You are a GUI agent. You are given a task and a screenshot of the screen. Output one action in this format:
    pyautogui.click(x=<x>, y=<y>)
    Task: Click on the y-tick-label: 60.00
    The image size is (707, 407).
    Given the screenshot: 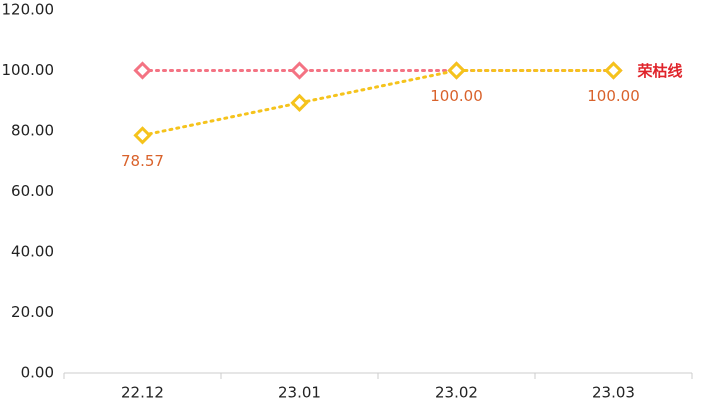 What is the action you would take?
    pyautogui.click(x=32, y=191)
    